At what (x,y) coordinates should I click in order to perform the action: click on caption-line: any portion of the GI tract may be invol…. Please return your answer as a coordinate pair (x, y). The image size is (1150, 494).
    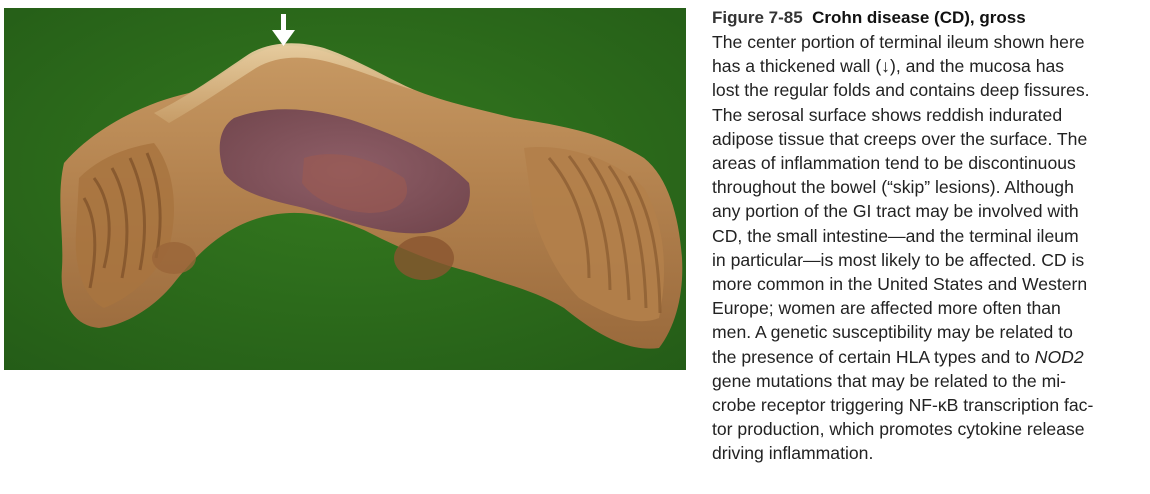
    Looking at the image, I should click on (895, 211).